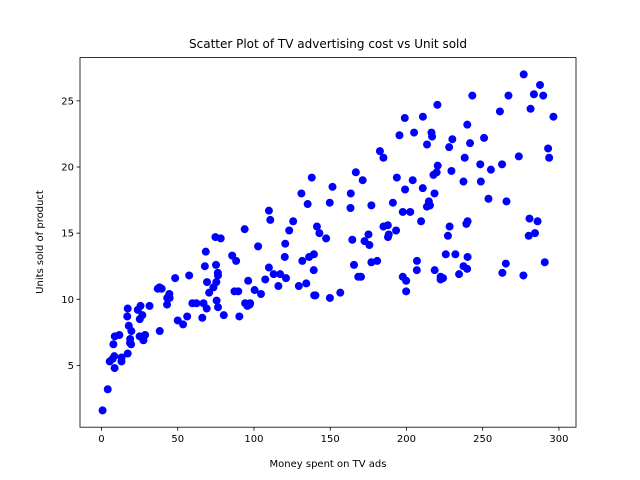 This screenshot has width=640, height=480. What do you see at coordinates (71, 366) in the screenshot?
I see `y-tick-label: 5` at bounding box center [71, 366].